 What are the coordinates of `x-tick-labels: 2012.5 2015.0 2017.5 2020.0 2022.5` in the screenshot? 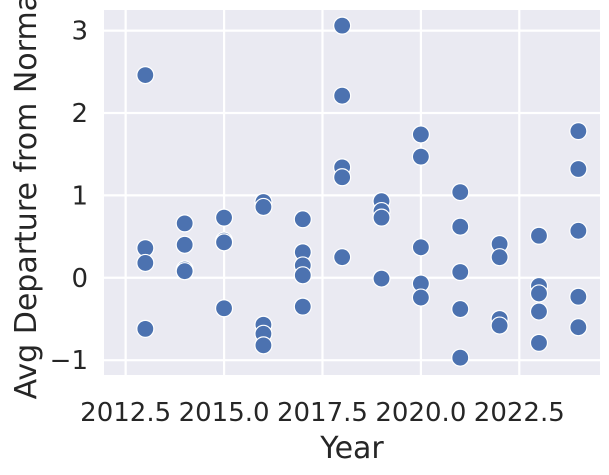 It's located at (322, 413).